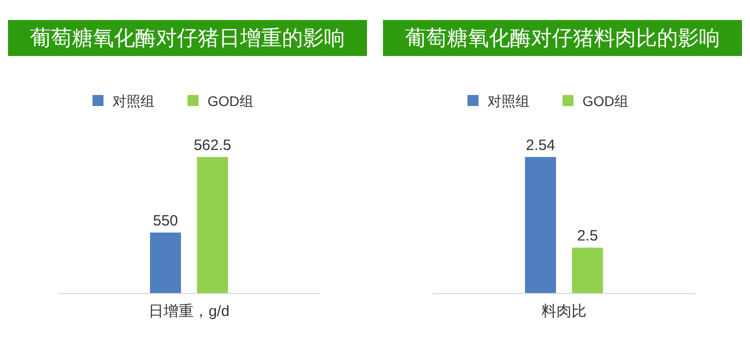 This screenshot has width=750, height=350. What do you see at coordinates (187, 38) in the screenshot?
I see `chart-title: 葡萄糖氧化酶对仔猪日增重的影响` at bounding box center [187, 38].